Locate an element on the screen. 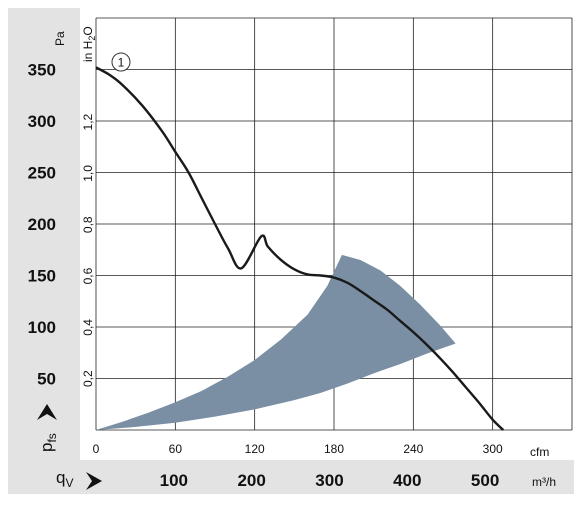 This screenshot has height=506, width=582. pa-tick-label: 200 is located at coordinates (42, 224).